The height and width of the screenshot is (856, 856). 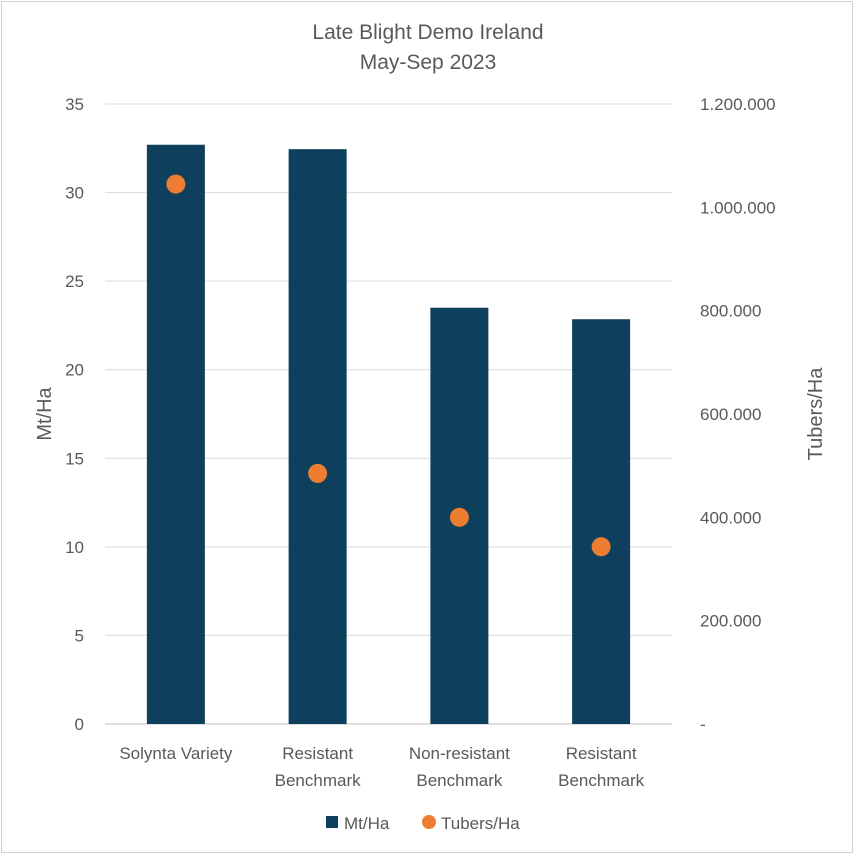 What do you see at coordinates (738, 104) in the screenshot?
I see `y2-tick-label: 1.200.000` at bounding box center [738, 104].